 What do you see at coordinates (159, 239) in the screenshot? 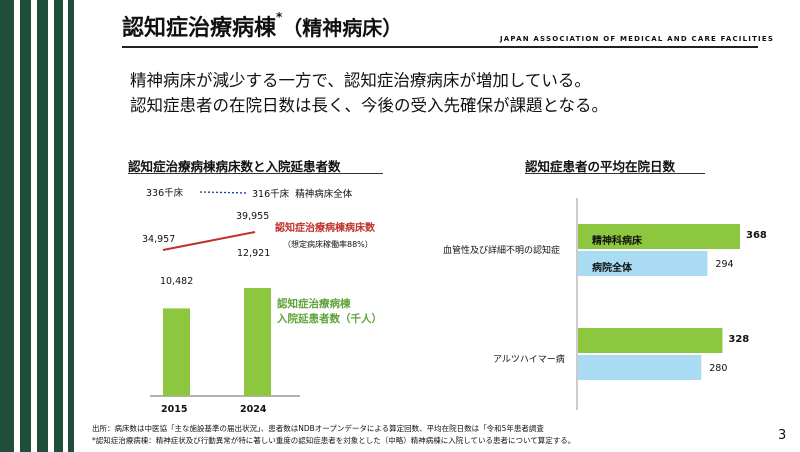
I see `beds-2015-label: 34,957` at bounding box center [159, 239].